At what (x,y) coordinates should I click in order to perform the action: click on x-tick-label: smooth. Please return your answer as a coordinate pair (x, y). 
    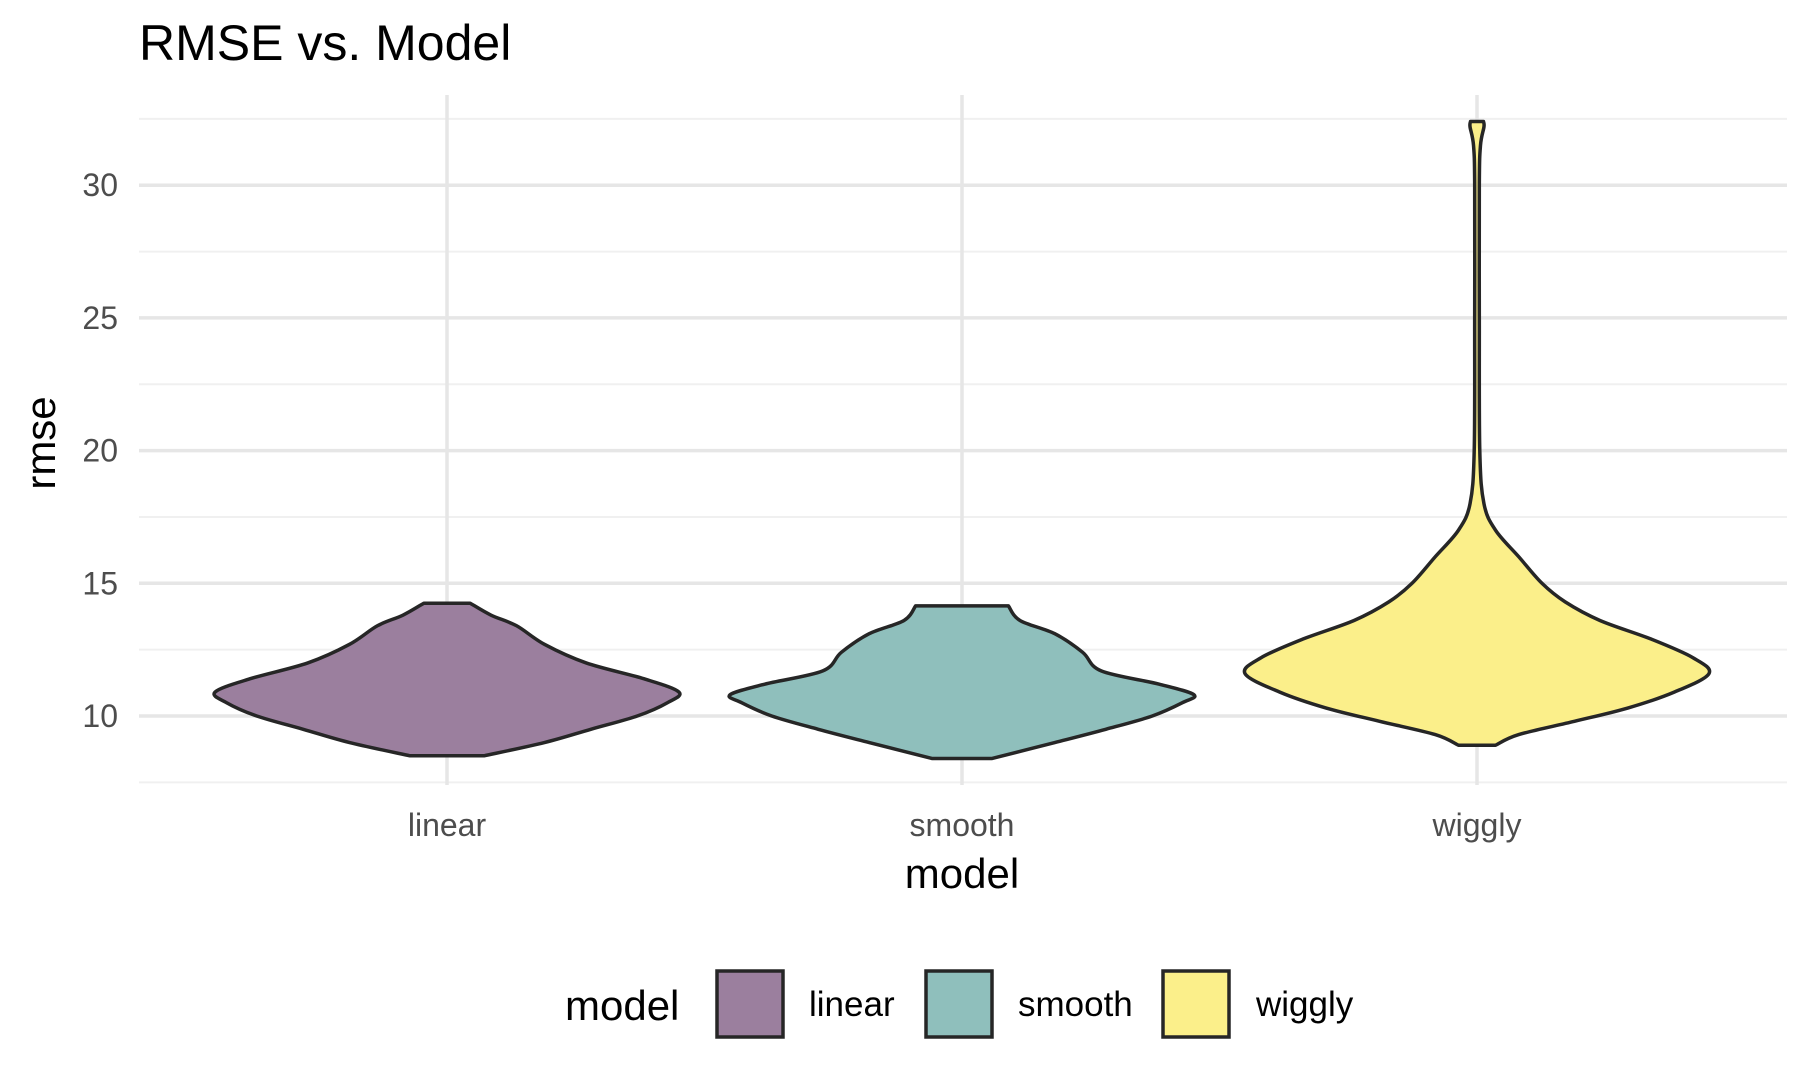
    Looking at the image, I should click on (962, 825).